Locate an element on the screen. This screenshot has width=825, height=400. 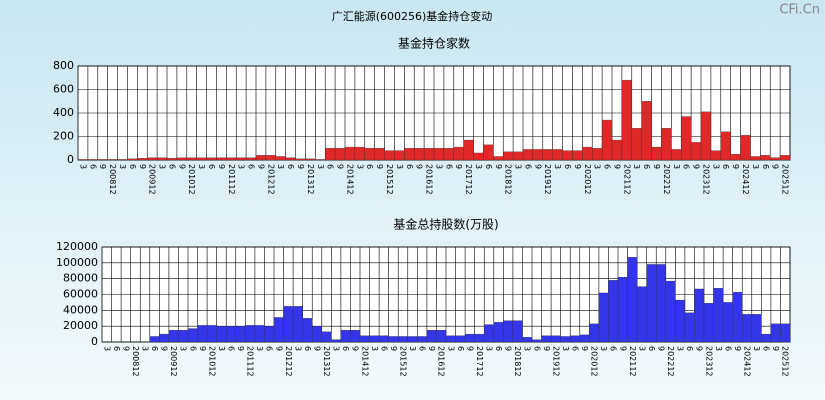
x-tick-label: 201912 is located at coordinates (555, 361).